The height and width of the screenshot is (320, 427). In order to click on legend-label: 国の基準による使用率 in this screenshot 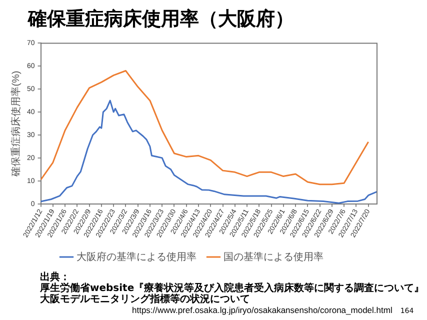, I will do `click(274, 256)`.